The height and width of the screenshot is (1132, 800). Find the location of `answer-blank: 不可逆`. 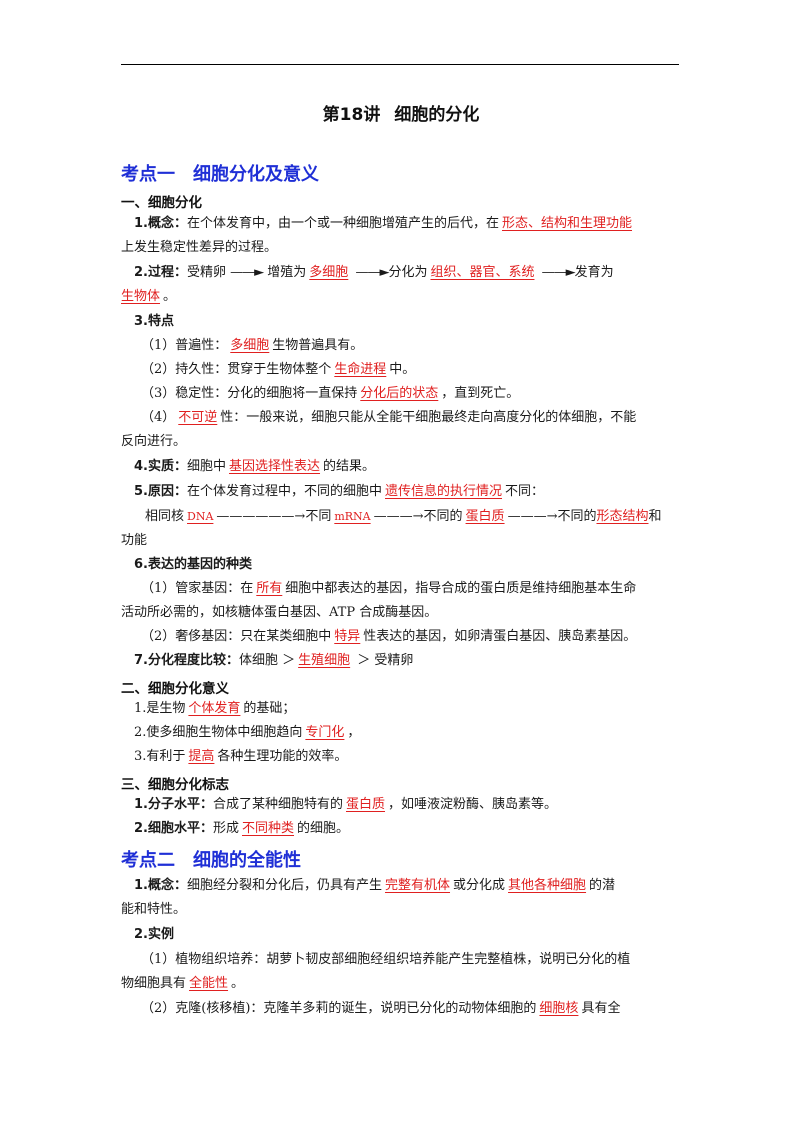

answer-blank: 不可逆 is located at coordinates (198, 417).